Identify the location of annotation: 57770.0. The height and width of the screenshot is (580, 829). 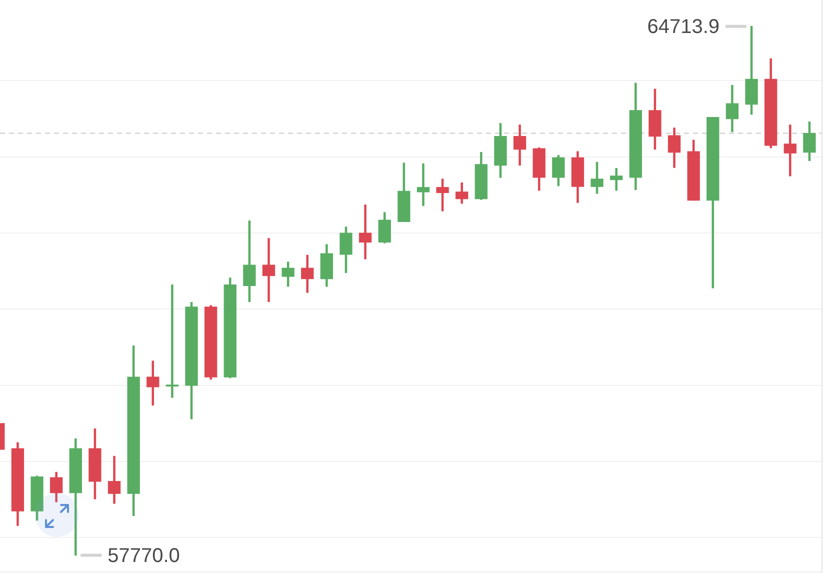
(144, 555).